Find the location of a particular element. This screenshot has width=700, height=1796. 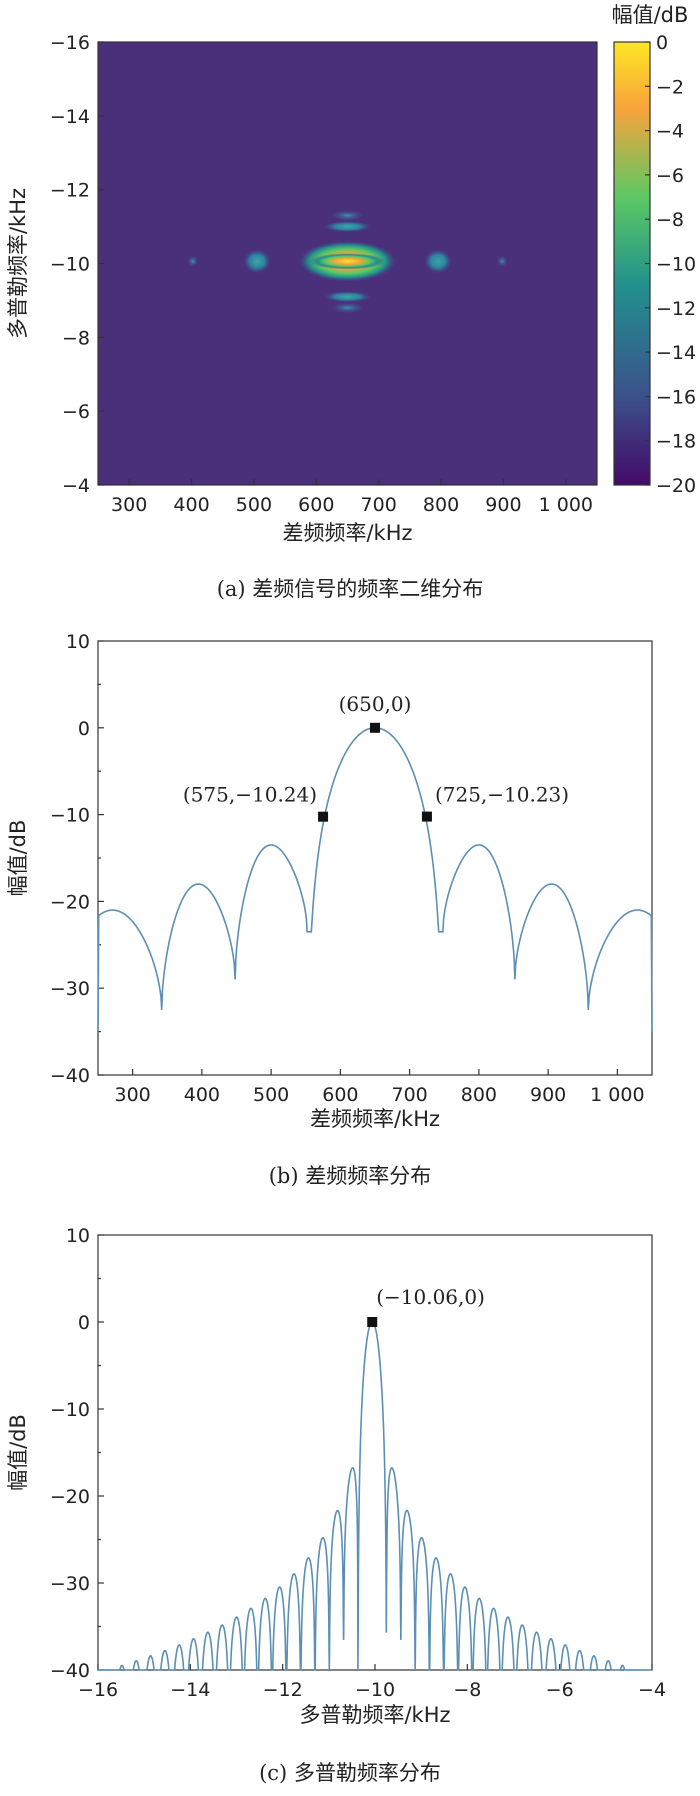

heatmap-blobs is located at coordinates (347, 261).